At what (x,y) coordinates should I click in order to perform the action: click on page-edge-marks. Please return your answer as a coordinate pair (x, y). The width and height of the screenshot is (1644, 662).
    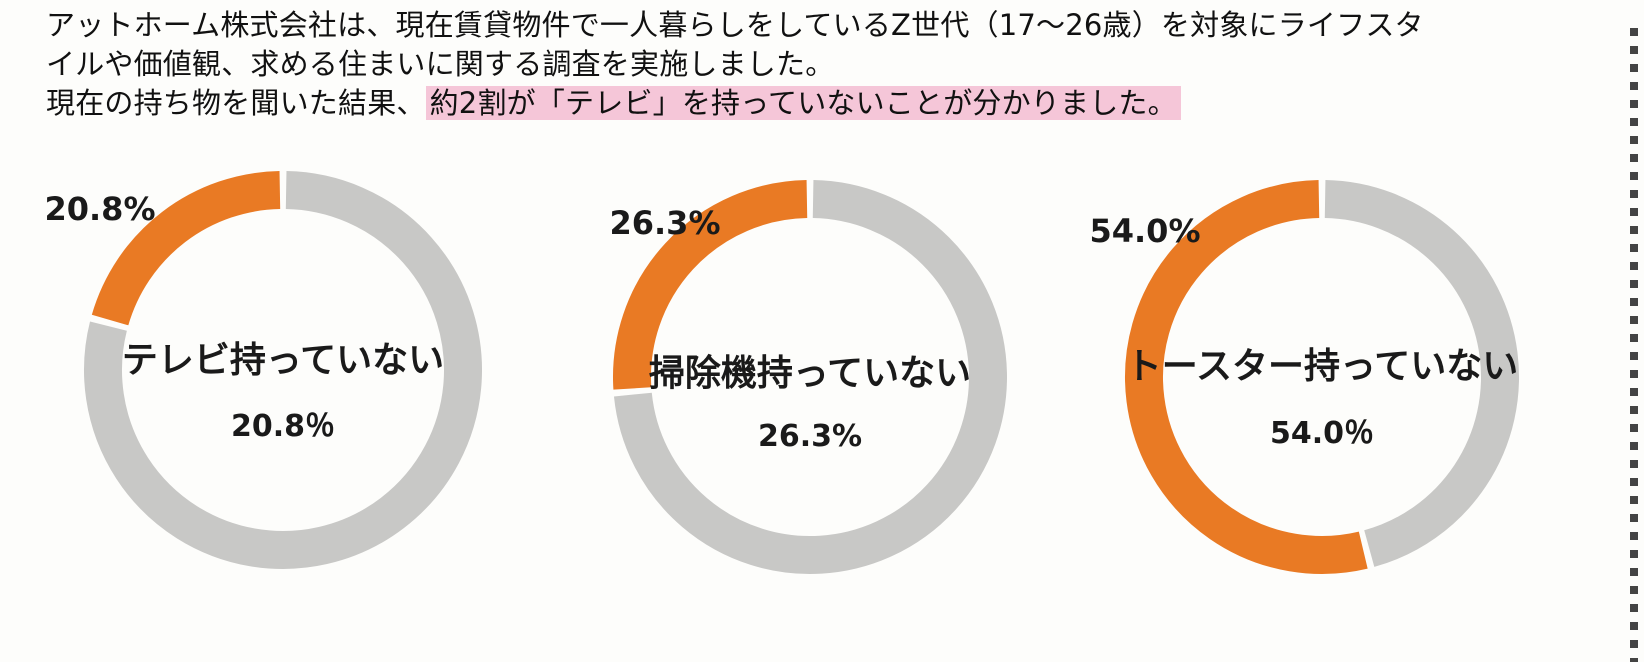
    Looking at the image, I should click on (1634, 345).